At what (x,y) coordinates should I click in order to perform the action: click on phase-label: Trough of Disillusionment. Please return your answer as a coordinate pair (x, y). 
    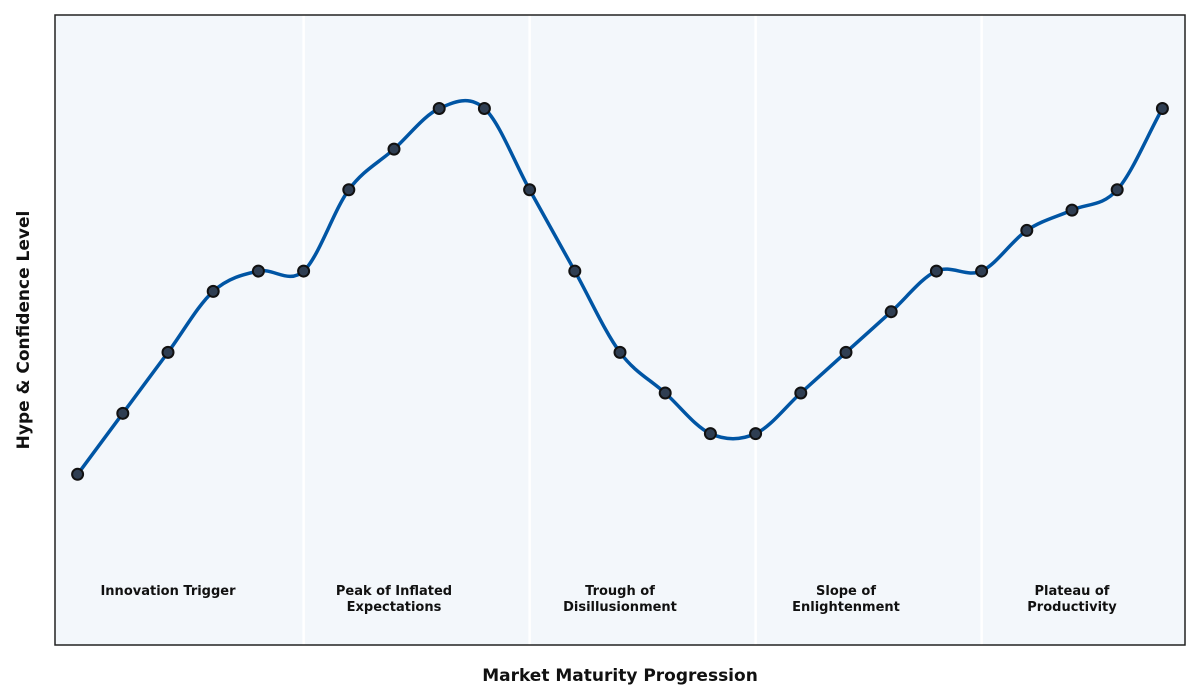
    Looking at the image, I should click on (620, 599).